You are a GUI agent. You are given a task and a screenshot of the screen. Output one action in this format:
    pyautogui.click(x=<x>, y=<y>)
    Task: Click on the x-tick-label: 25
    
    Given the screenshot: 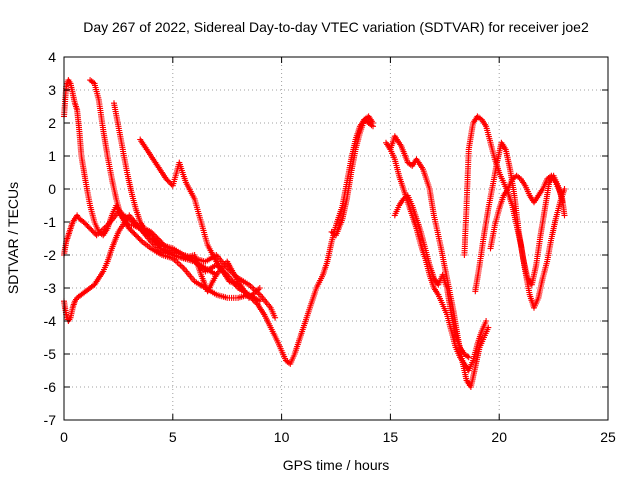 What is the action you would take?
    pyautogui.click(x=608, y=437)
    